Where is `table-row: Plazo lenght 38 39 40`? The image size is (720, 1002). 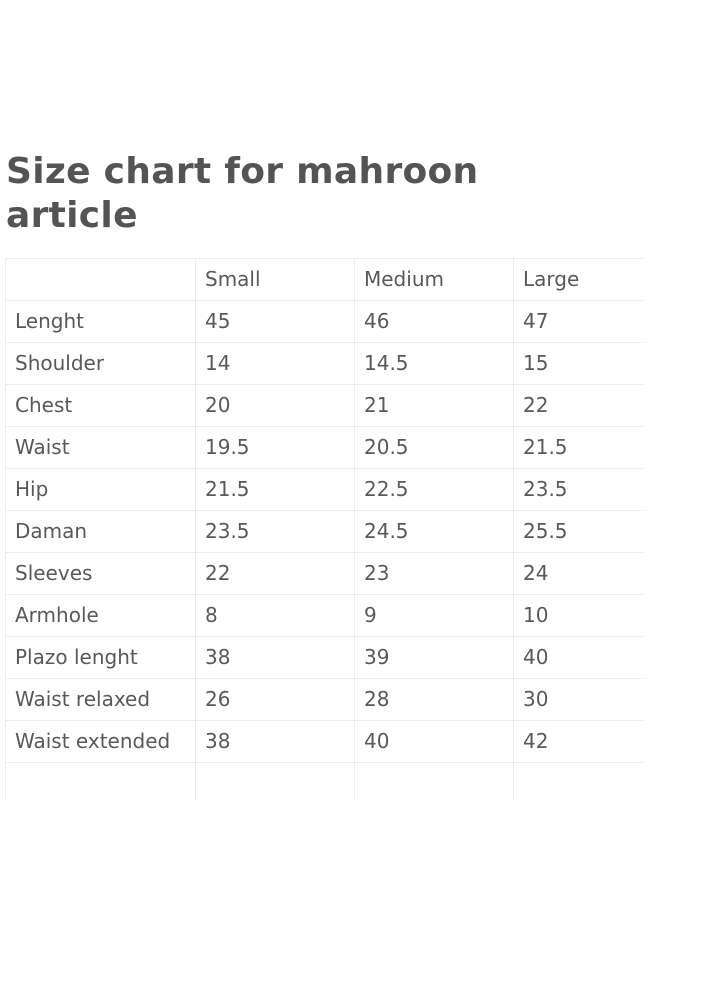 table-row: Plazo lenght 38 39 40 is located at coordinates (324, 657).